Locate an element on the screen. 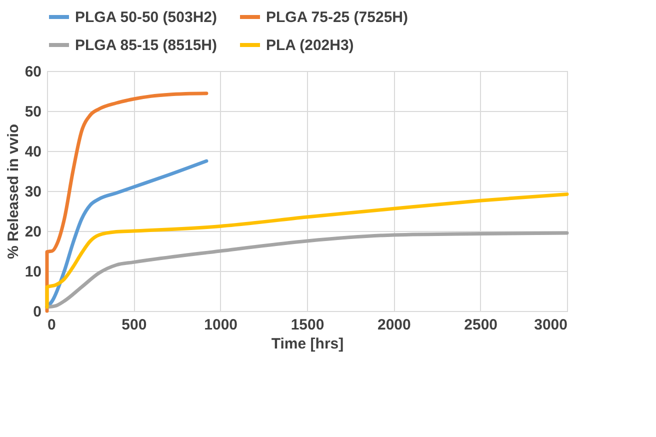 The width and height of the screenshot is (656, 437). x-tick-label: 500 is located at coordinates (134, 325).